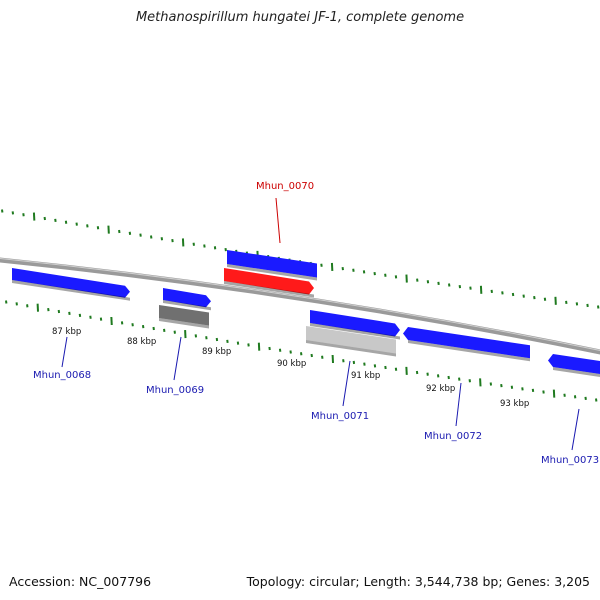 Image resolution: width=600 pixels, height=600 pixels. Describe the element at coordinates (272, 272) in the screenshot. I see `gene-arrow-mhun-0070-shadow` at that location.